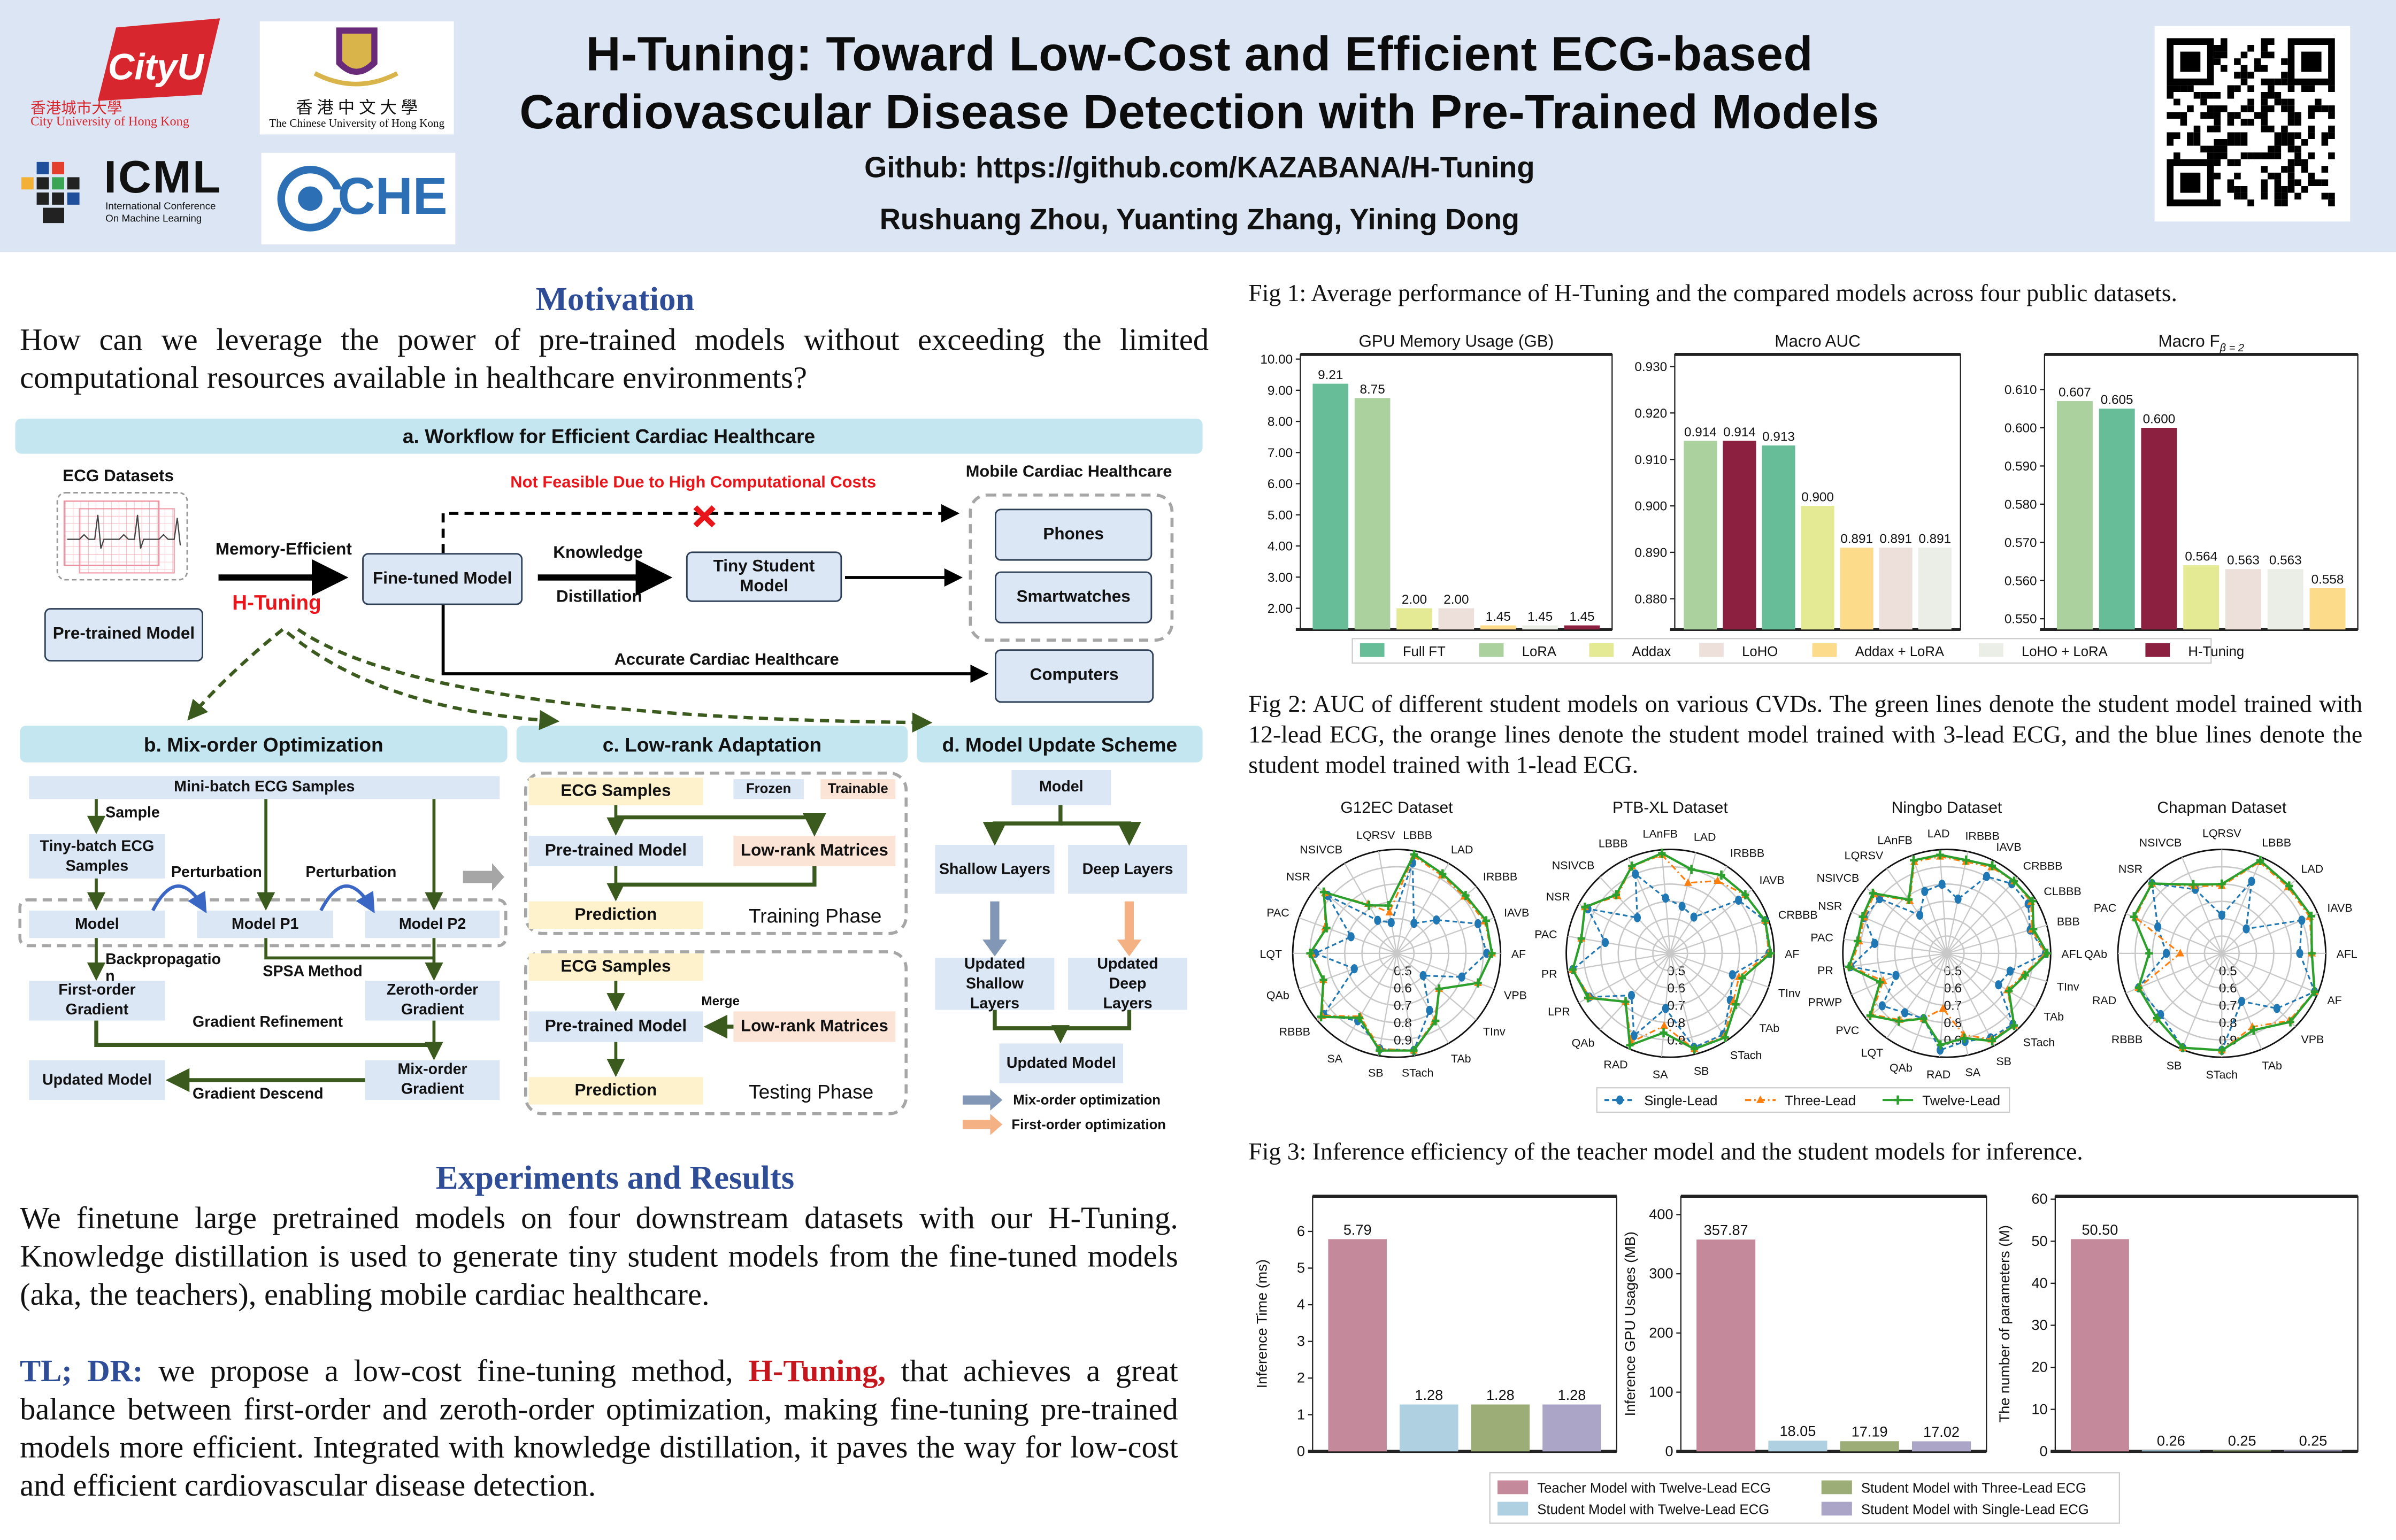 The width and height of the screenshot is (2396, 1540). What do you see at coordinates (1650, 460) in the screenshot?
I see `y-tick-label: 0.910` at bounding box center [1650, 460].